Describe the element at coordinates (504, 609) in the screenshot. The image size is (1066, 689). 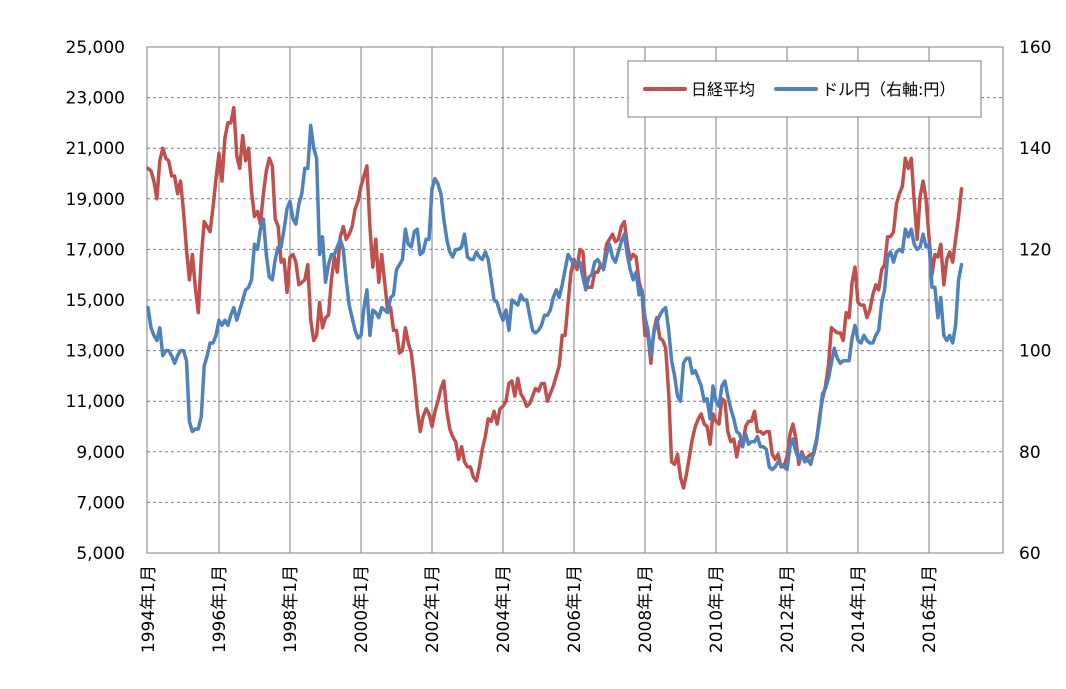
I see `x-tick-label: 2004年1月` at that location.